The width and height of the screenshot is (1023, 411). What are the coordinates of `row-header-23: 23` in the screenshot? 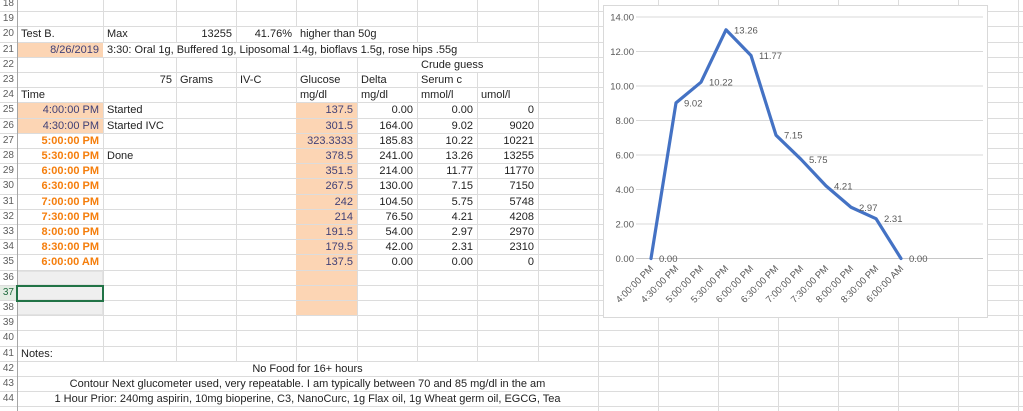 It's located at (8, 79).